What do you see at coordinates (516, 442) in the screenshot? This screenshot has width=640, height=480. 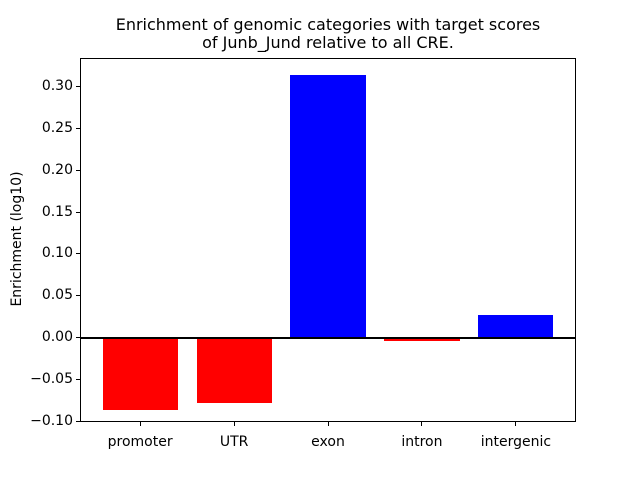 I see `x-tick-label-intergenic: intergenic` at bounding box center [516, 442].